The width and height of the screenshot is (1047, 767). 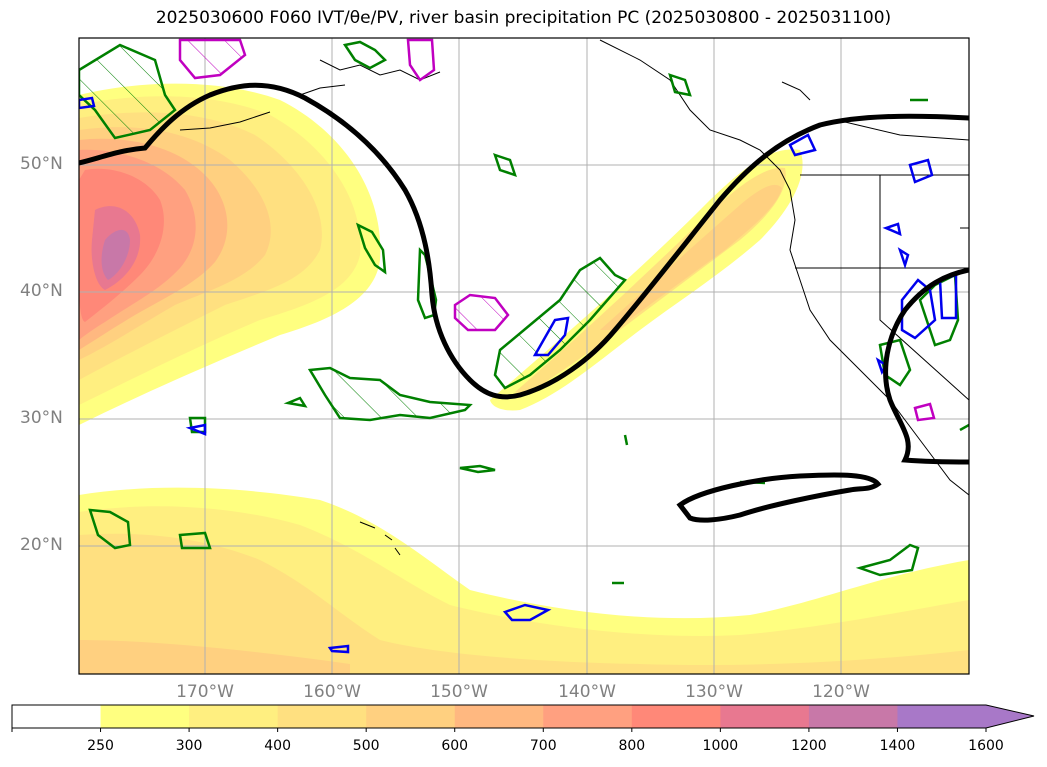 I want to click on lon-label-120w: 120°W, so click(x=841, y=692).